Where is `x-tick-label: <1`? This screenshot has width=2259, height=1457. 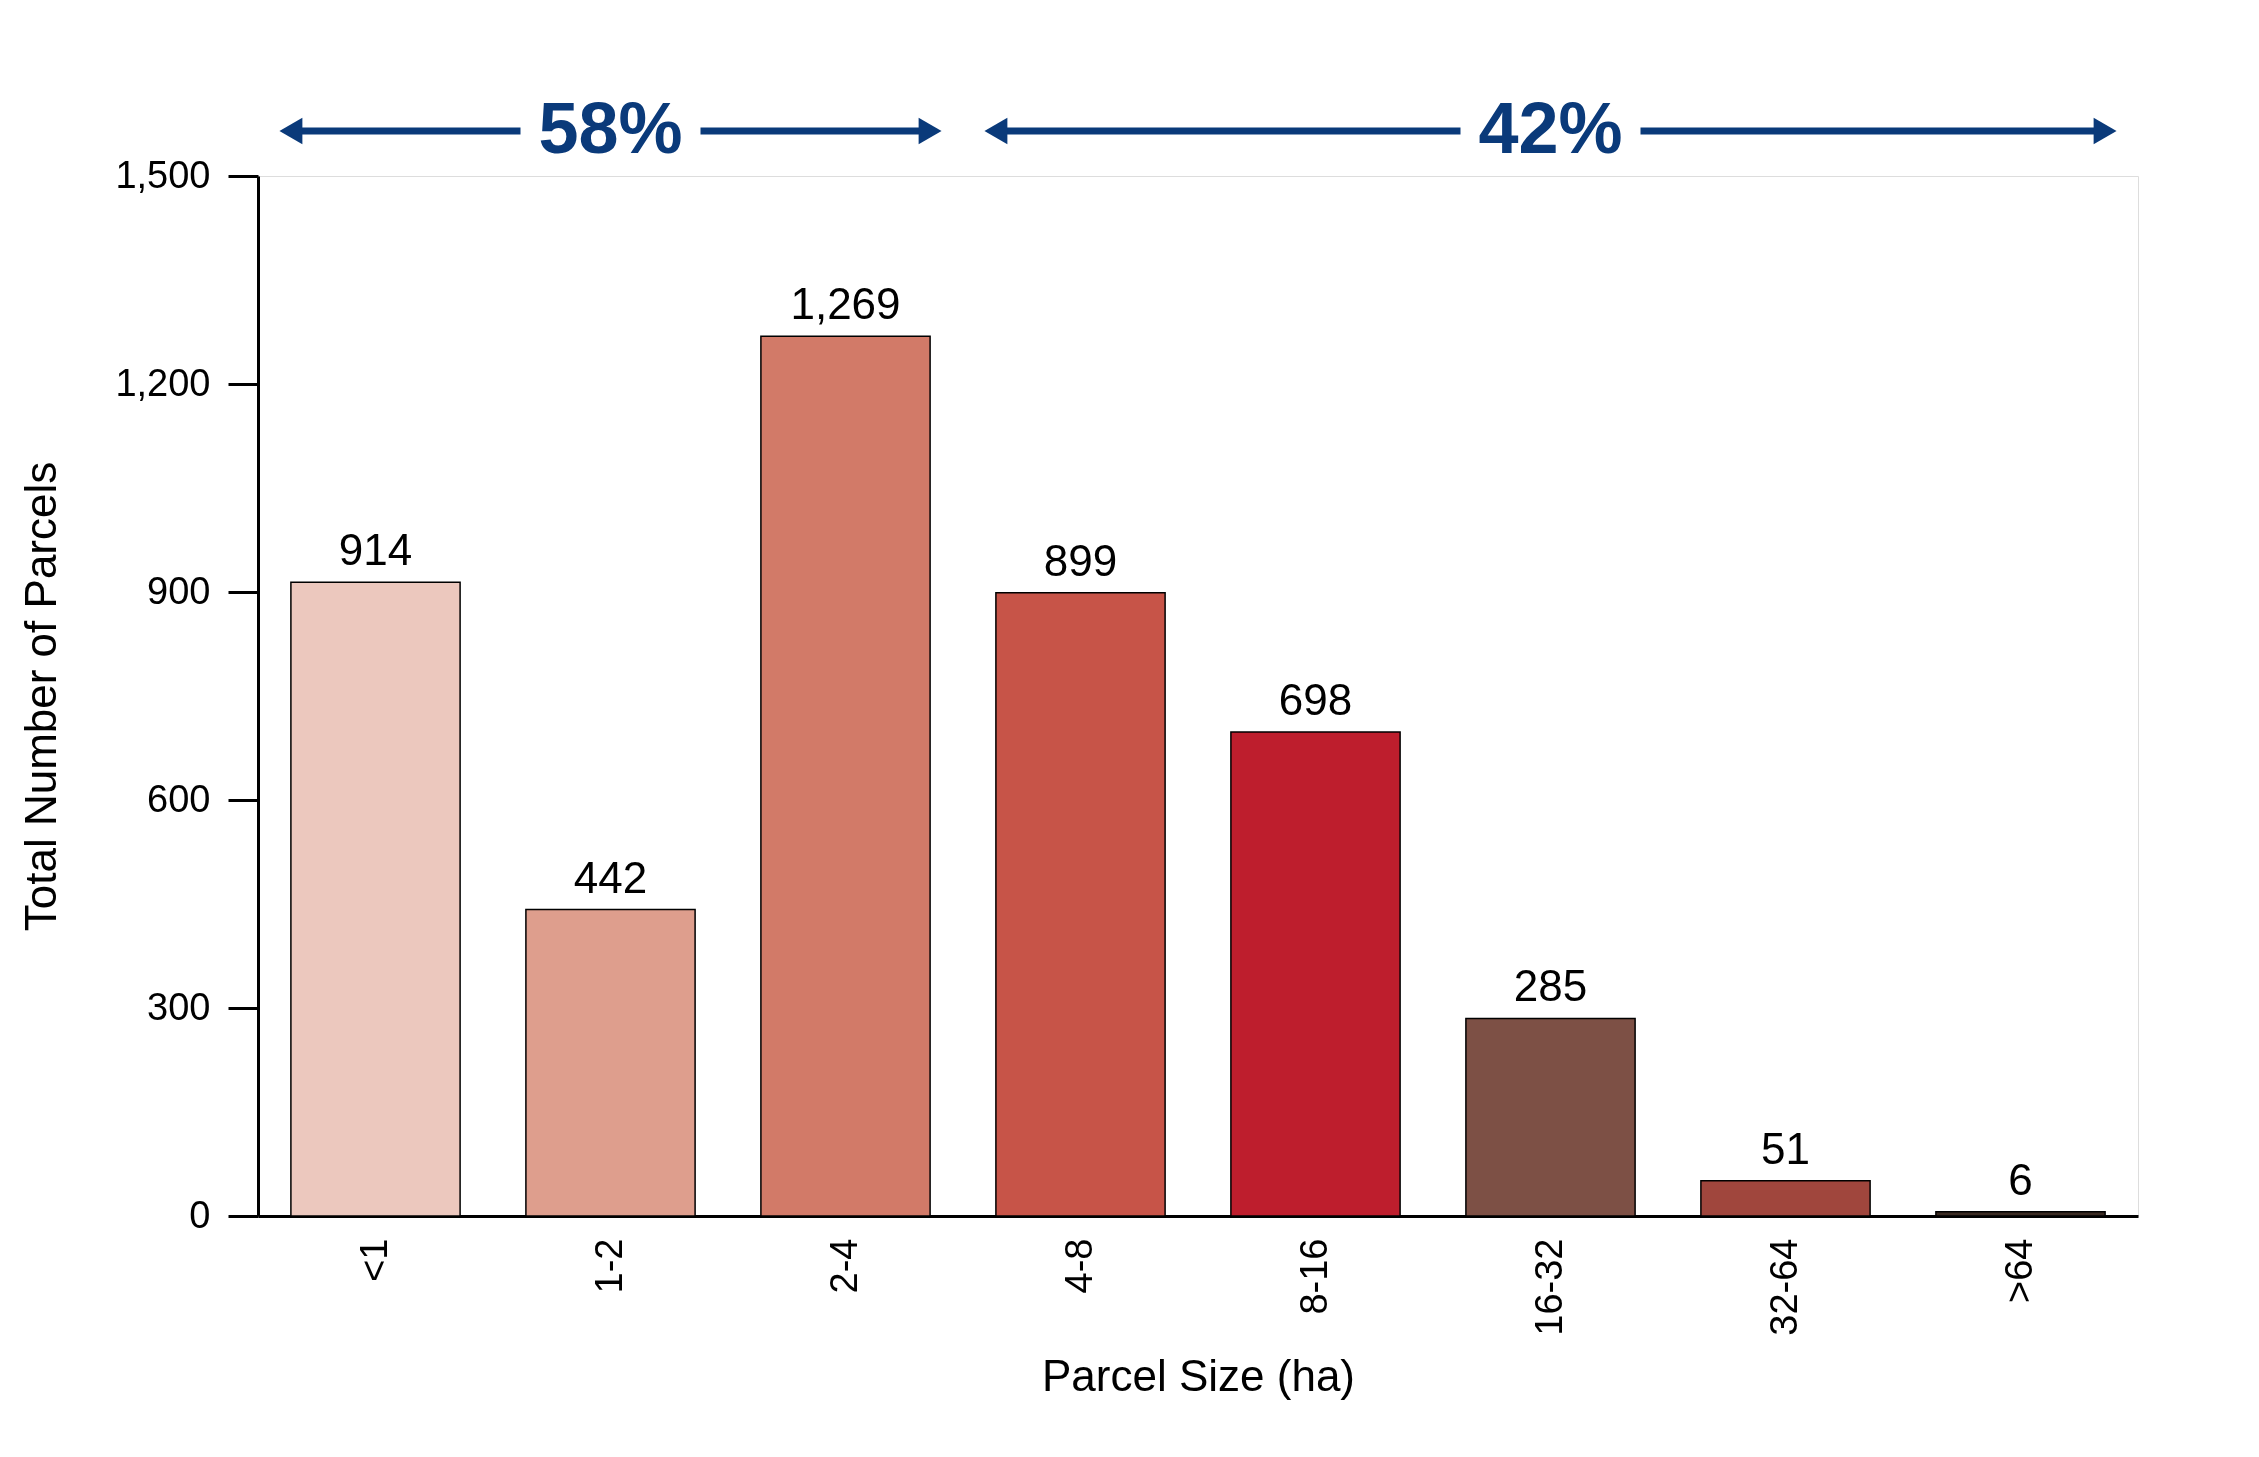
x-tick-label: <1 is located at coordinates (373, 1260).